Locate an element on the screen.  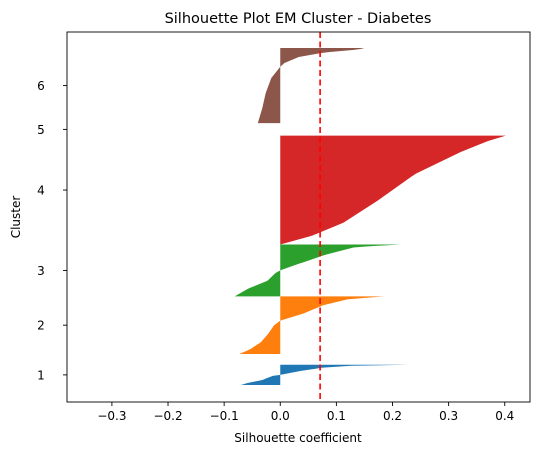
x-axis: −0.3 −0.2 −0.1 0.0 0.1 0.2 0.3 0.4 is located at coordinates (305, 412).